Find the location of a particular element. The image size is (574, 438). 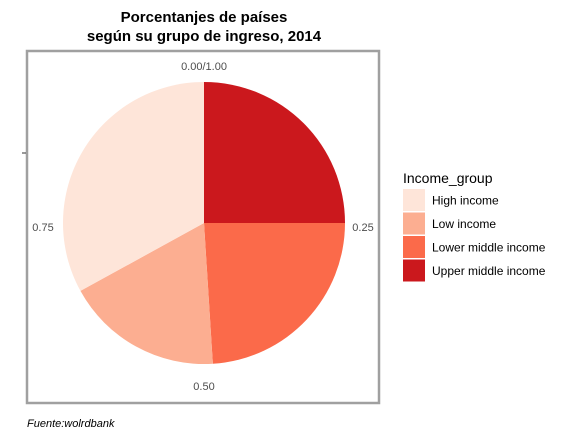

legend-key-lower-middle-income is located at coordinates (414, 247).